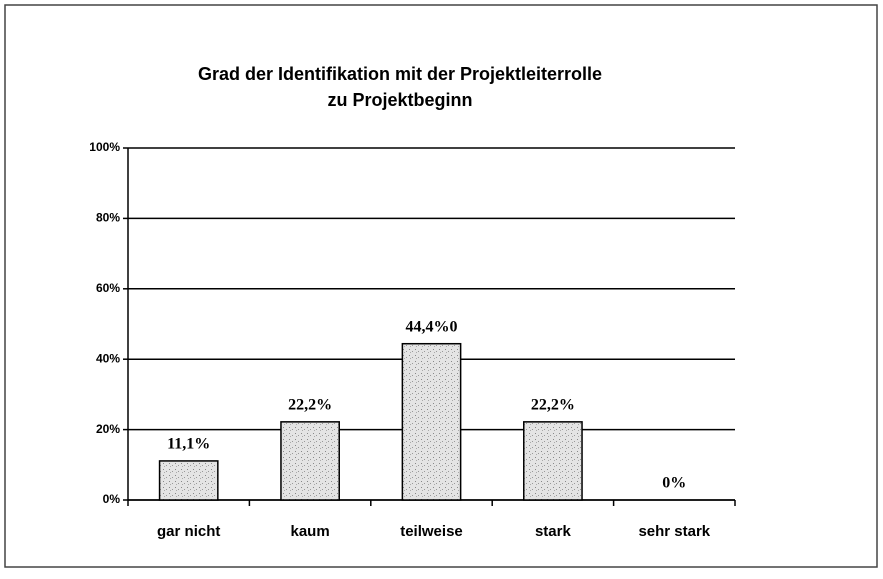 The width and height of the screenshot is (883, 579). Describe the element at coordinates (432, 326) in the screenshot. I see `value-label: 44,4%0` at that location.